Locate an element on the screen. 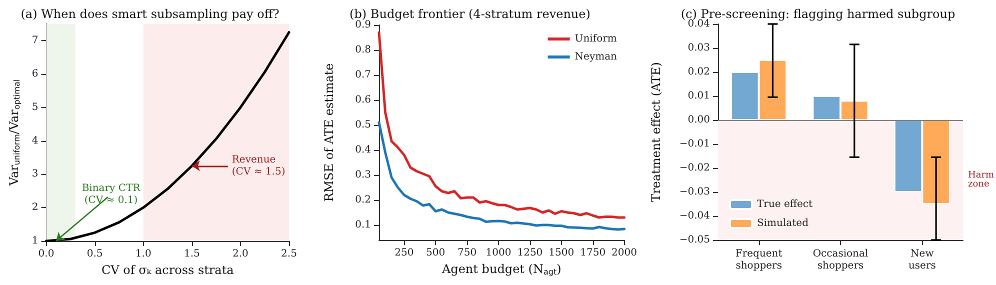 This screenshot has width=996, height=285. x-tick-label: 500 is located at coordinates (436, 253).